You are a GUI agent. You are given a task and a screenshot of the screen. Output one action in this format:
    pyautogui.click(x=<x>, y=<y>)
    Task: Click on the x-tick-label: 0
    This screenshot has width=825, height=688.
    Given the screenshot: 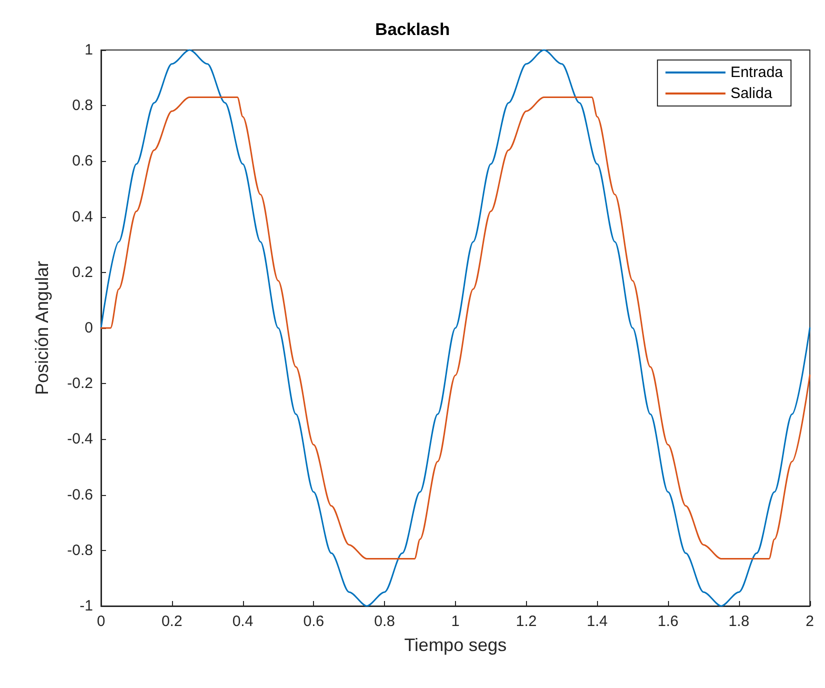 What is the action you would take?
    pyautogui.click(x=101, y=621)
    